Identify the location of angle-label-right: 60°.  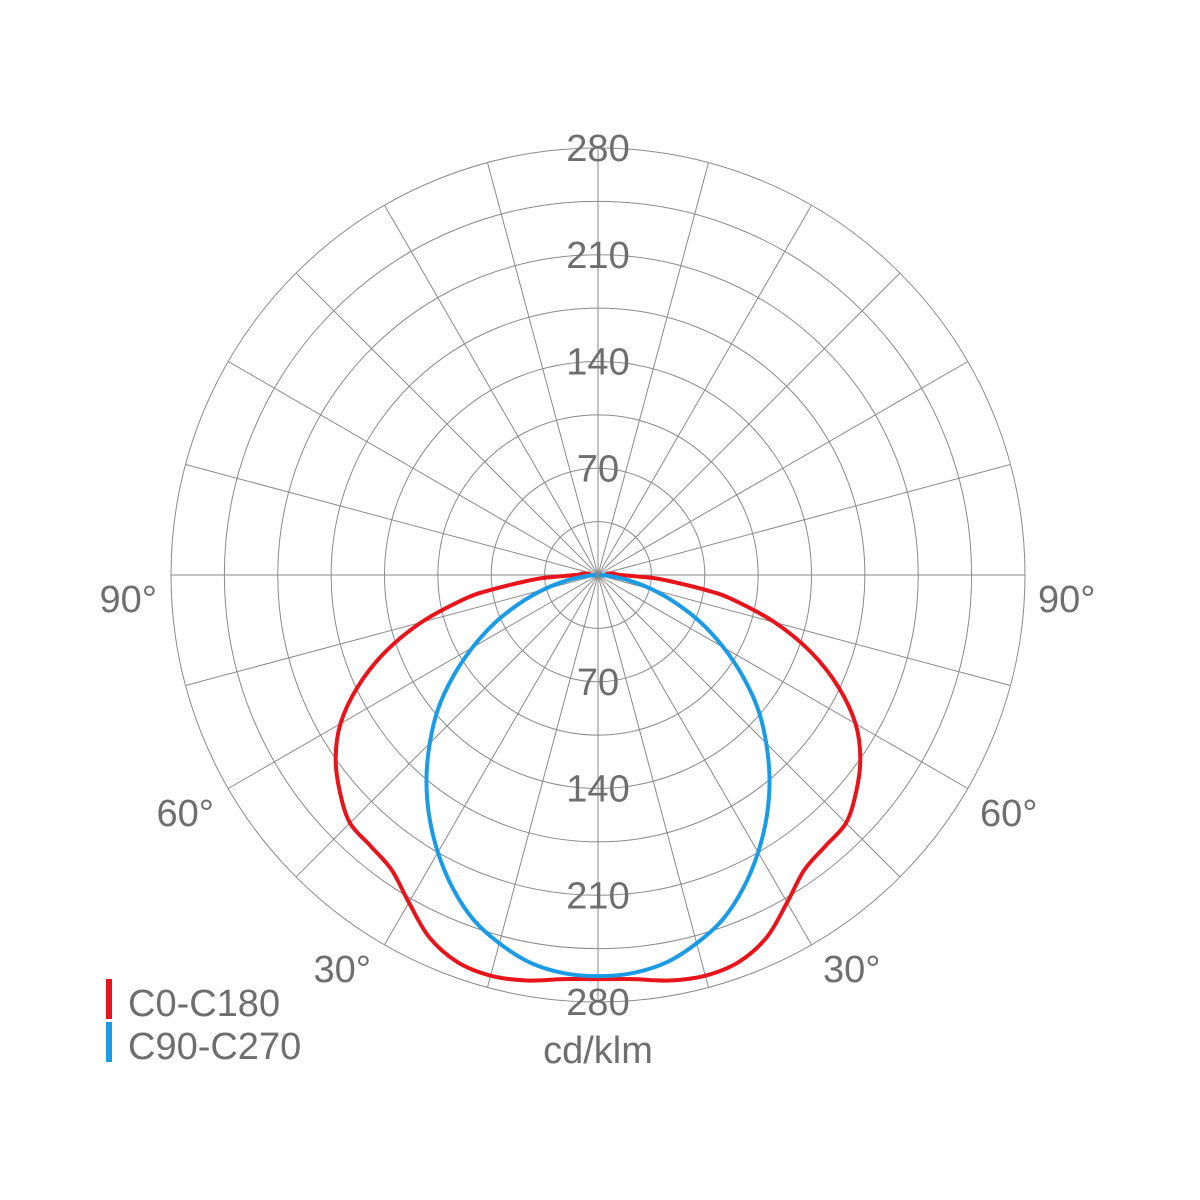
(1008, 814).